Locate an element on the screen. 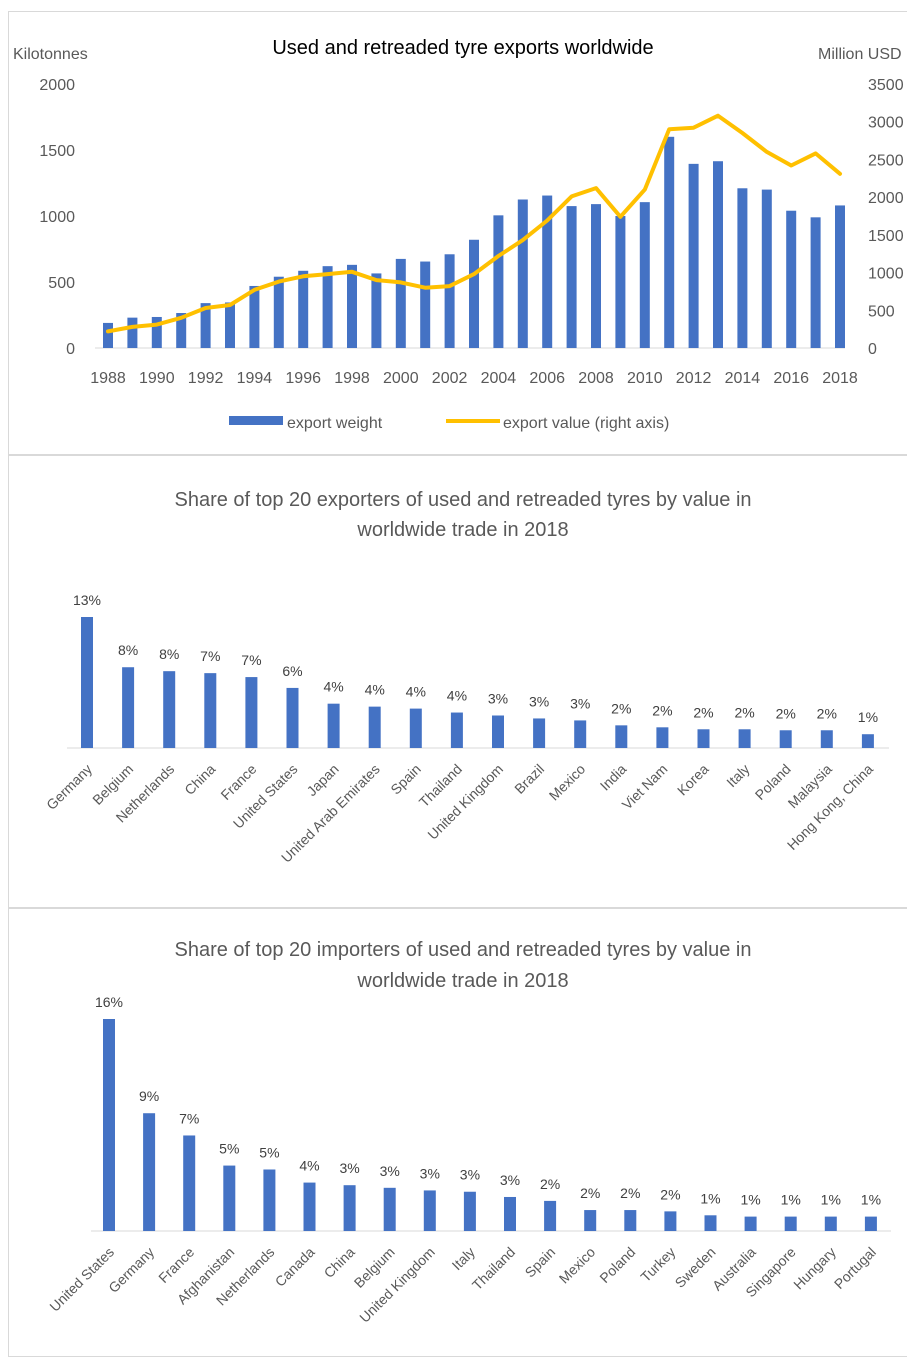  right-axis-tick-label: 0 is located at coordinates (872, 349).